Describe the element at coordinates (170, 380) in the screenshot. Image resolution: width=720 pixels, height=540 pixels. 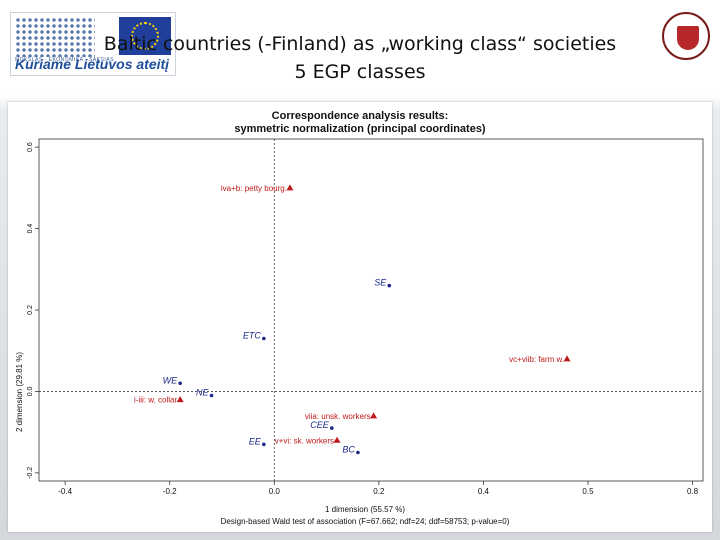
I see `region-point-label: WE` at that location.